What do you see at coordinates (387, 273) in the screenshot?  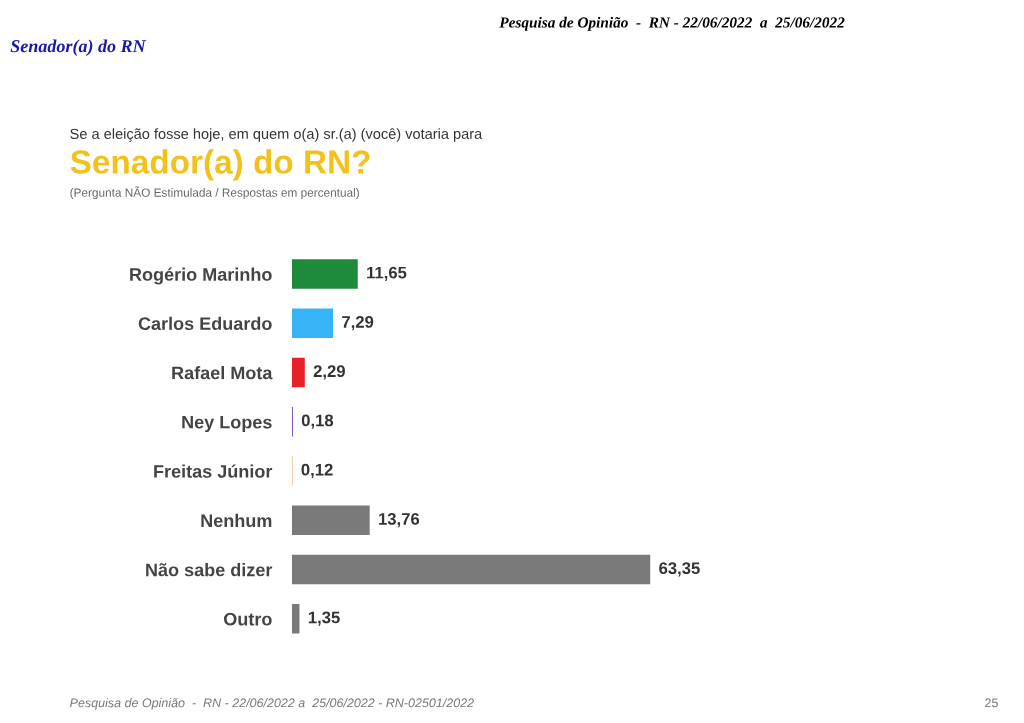 I see `data-label: 11,65` at bounding box center [387, 273].